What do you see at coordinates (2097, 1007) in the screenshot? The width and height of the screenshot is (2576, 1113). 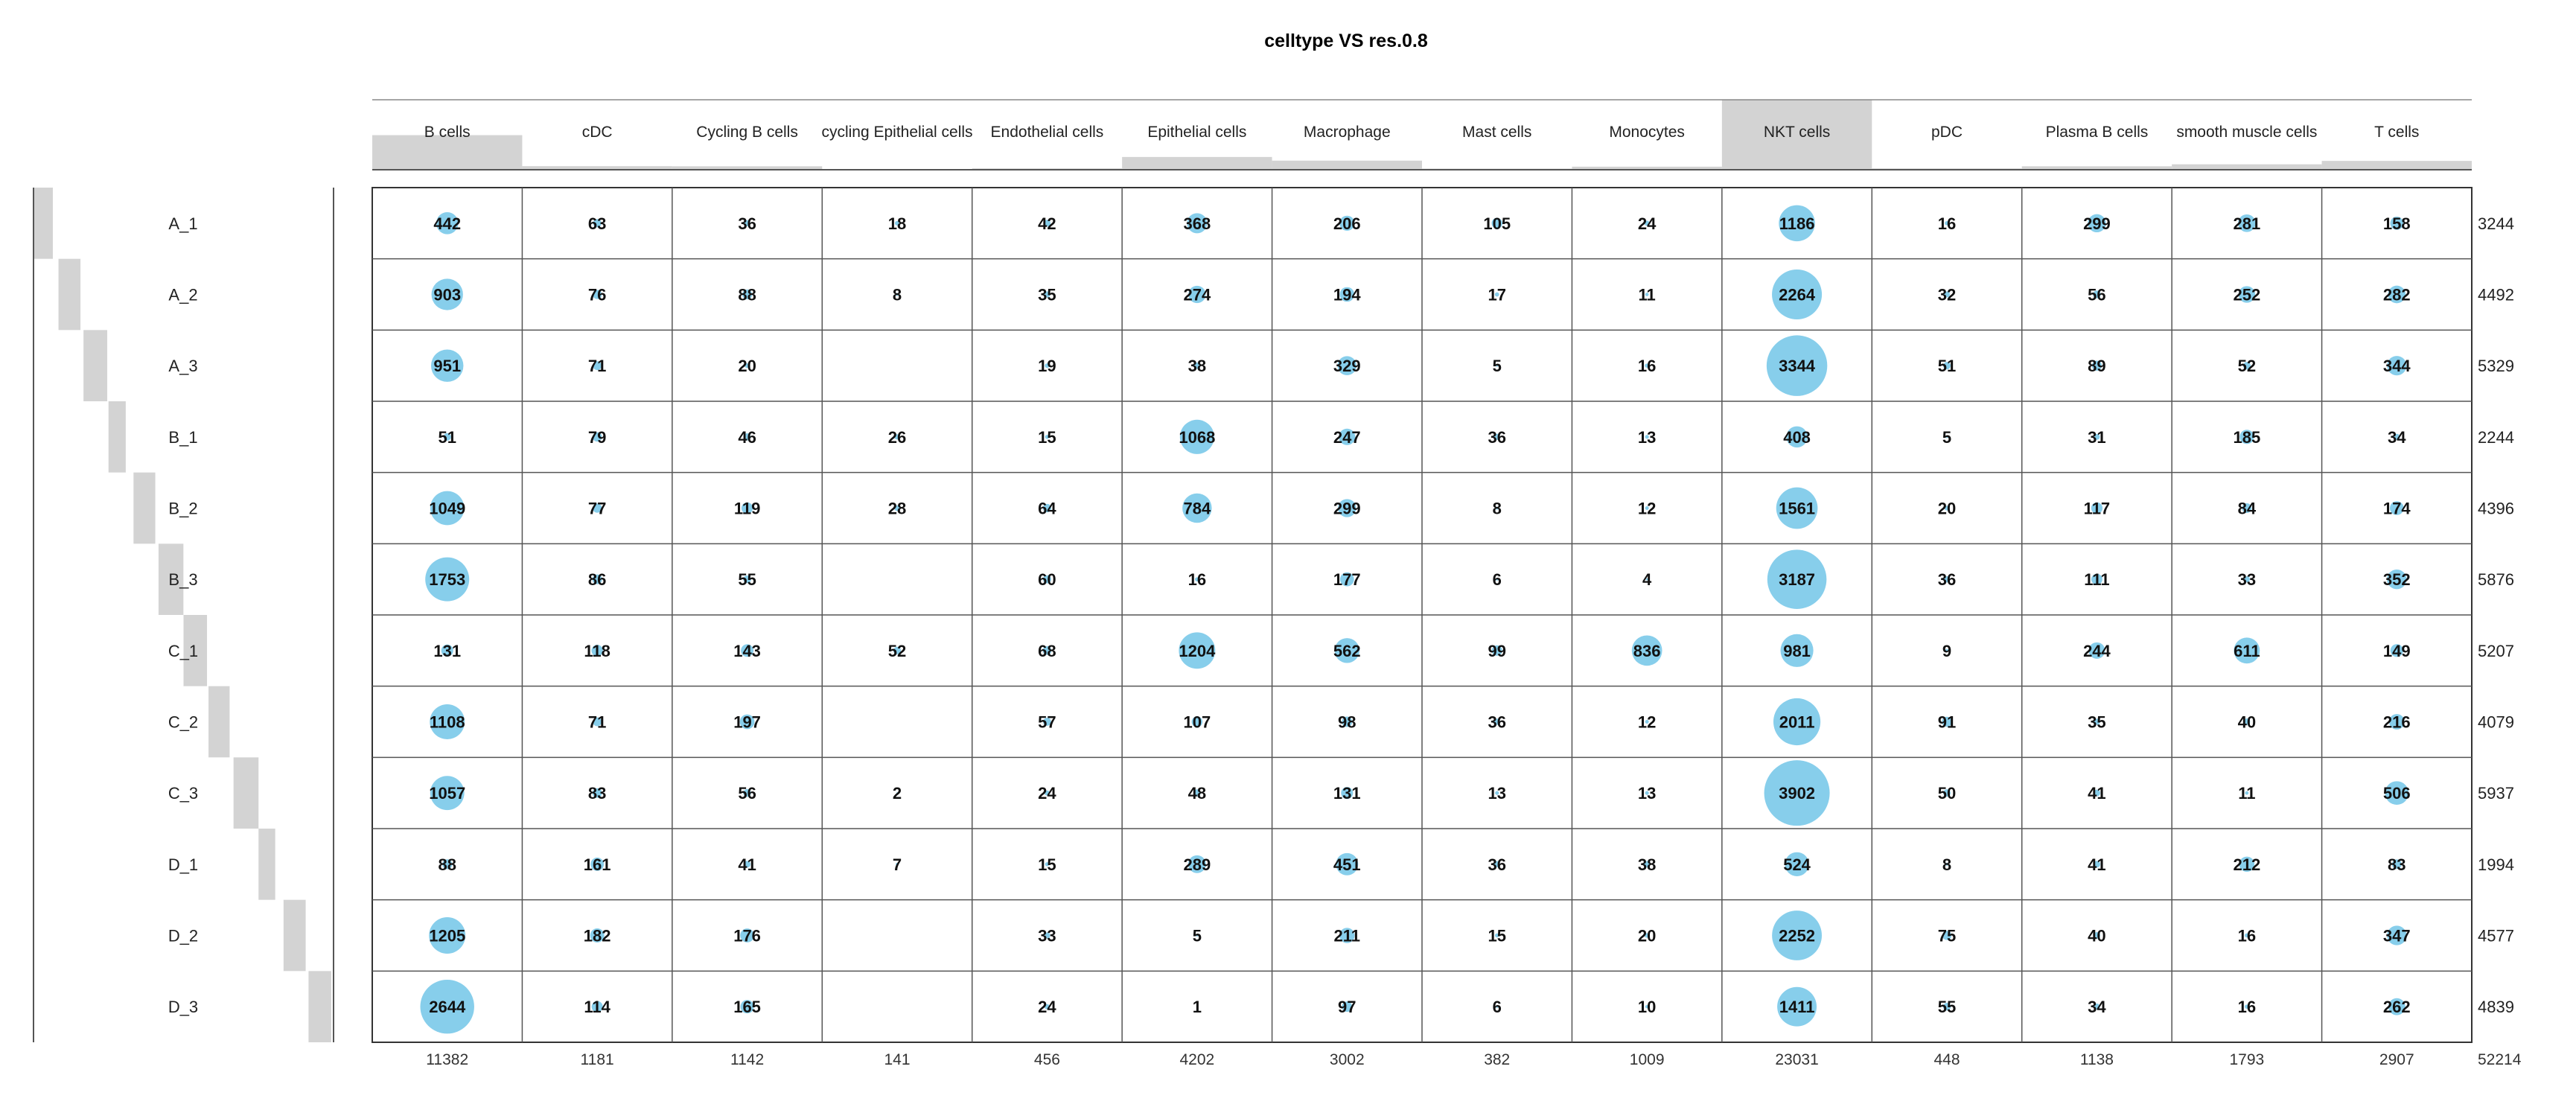 I see `cell-value: 34` at bounding box center [2097, 1007].